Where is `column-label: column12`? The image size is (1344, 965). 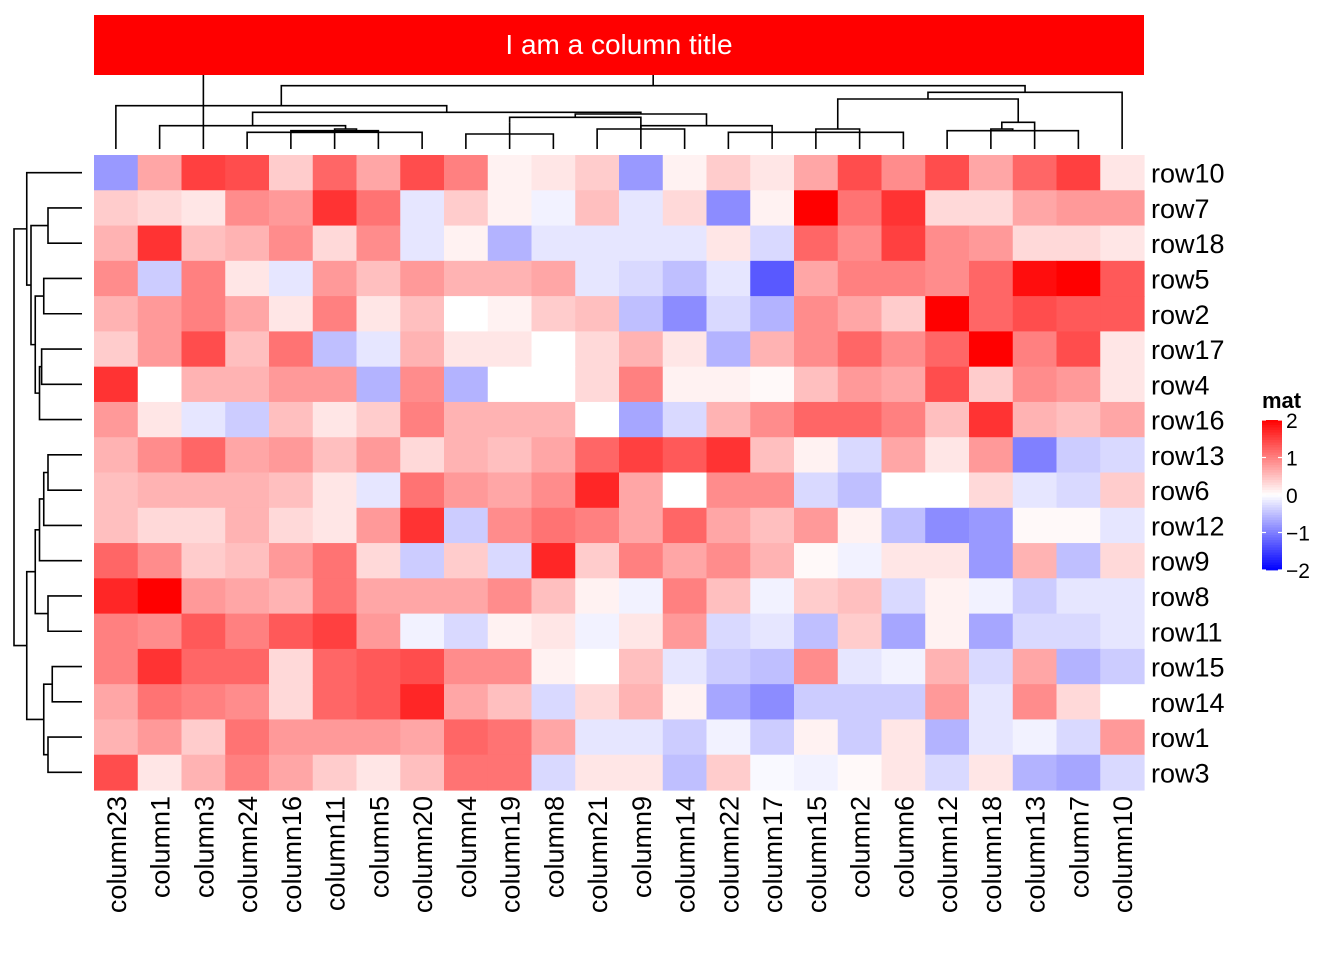 column-label: column12 is located at coordinates (948, 854).